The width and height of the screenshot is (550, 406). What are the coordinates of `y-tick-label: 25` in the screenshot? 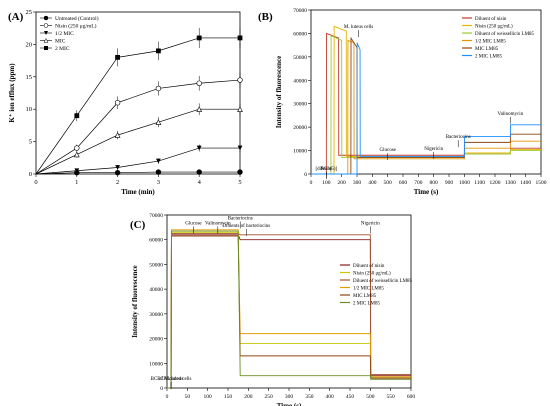 It's located at (29, 12).